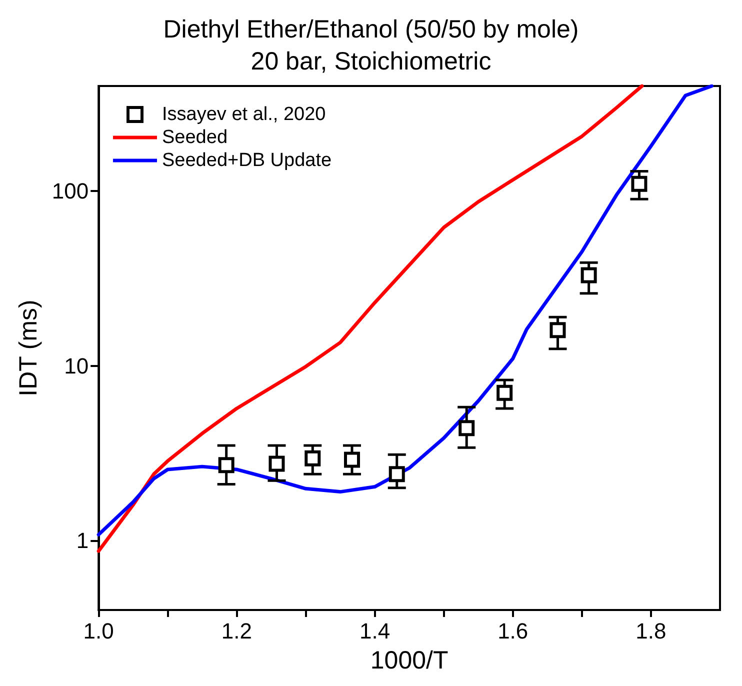 Image resolution: width=742 pixels, height=686 pixels. What do you see at coordinates (651, 631) in the screenshot?
I see `x-tick-label: 1.8` at bounding box center [651, 631].